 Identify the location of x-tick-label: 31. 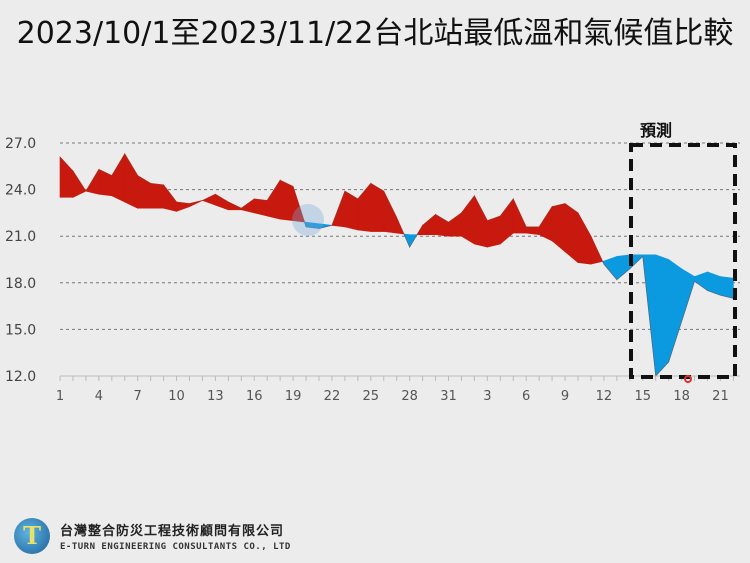
(448, 396).